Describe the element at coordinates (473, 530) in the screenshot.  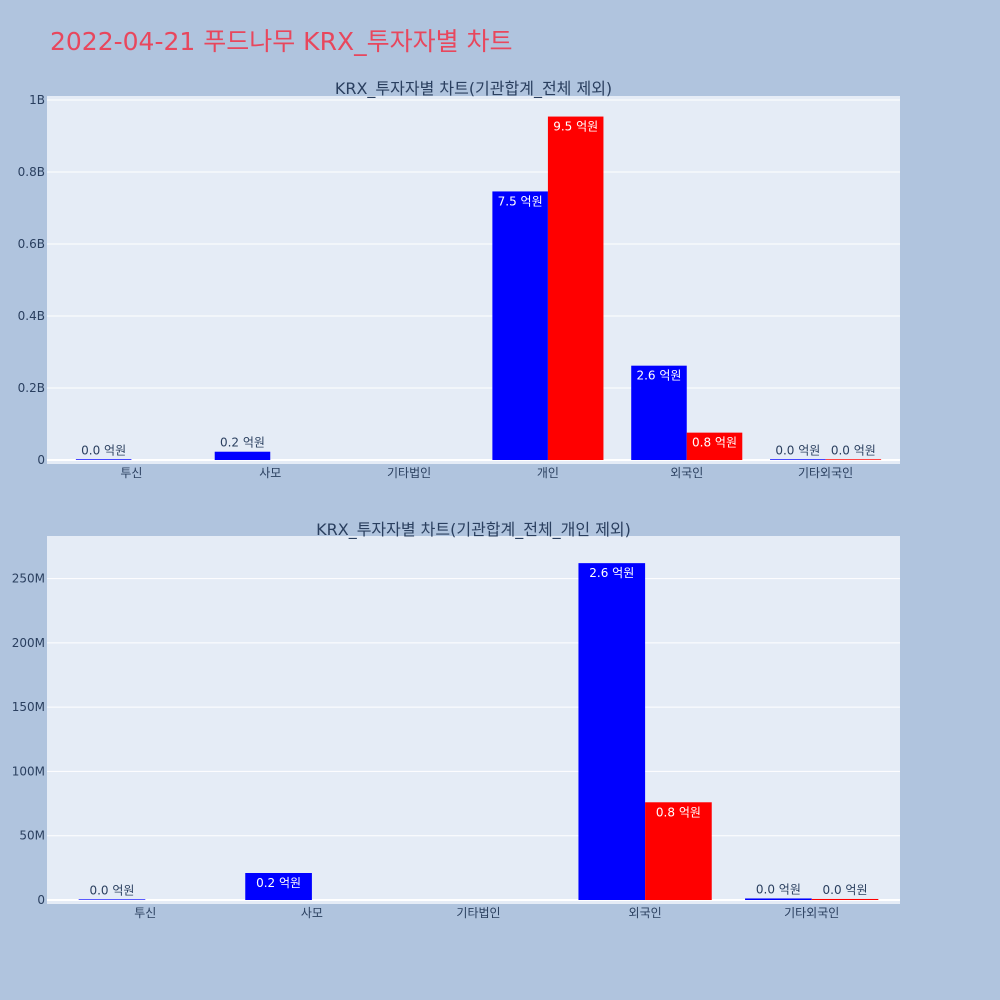
I see `chart-title: KRX_투자자별 차트(기관합계_전체_개인 제외)` at that location.